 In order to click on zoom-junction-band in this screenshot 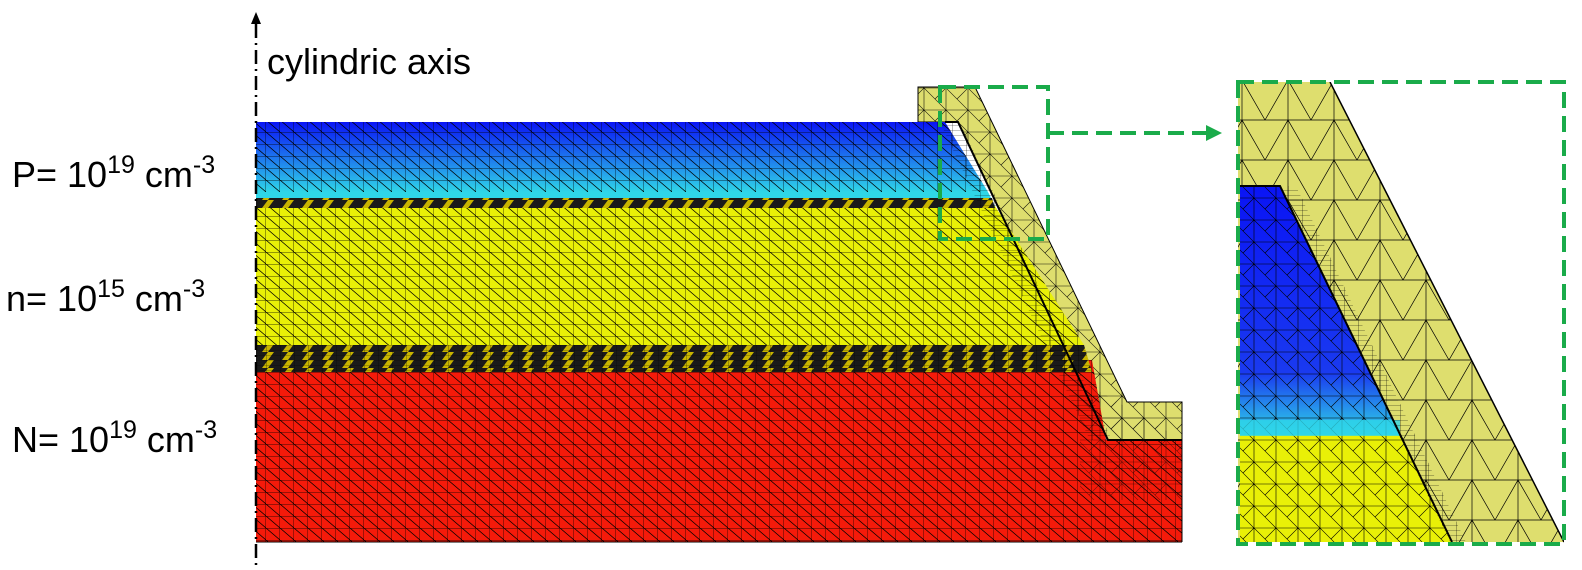, I will do `click(1320, 428)`.